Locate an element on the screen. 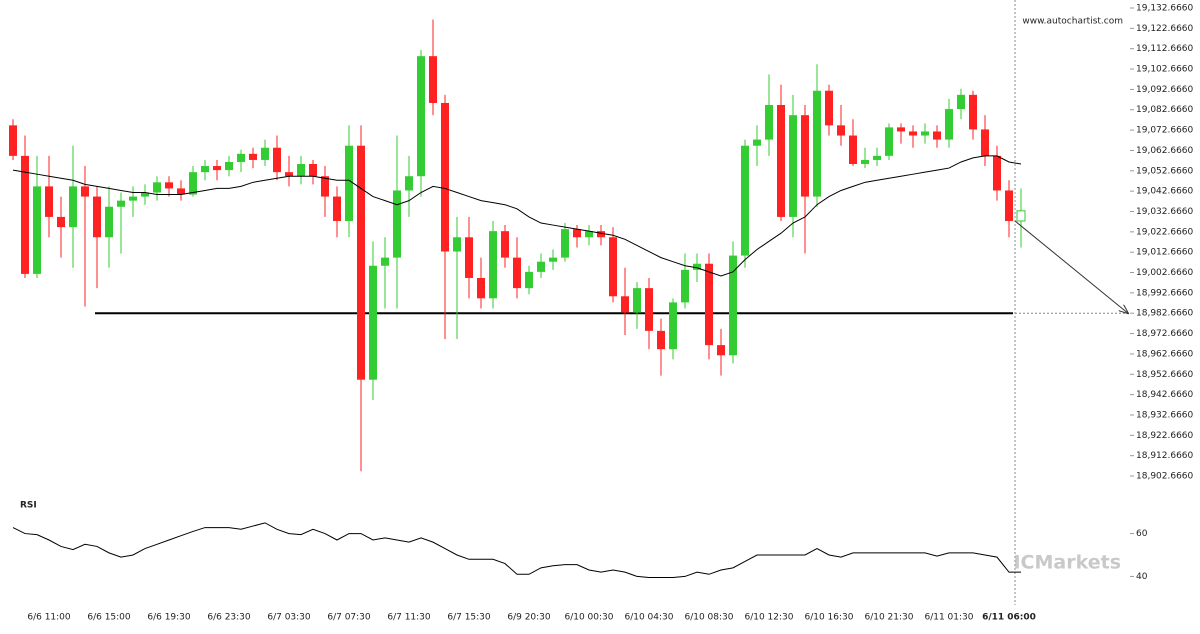 The height and width of the screenshot is (634, 1200). y-tick-label: 19,012.6660 is located at coordinates (1165, 253).